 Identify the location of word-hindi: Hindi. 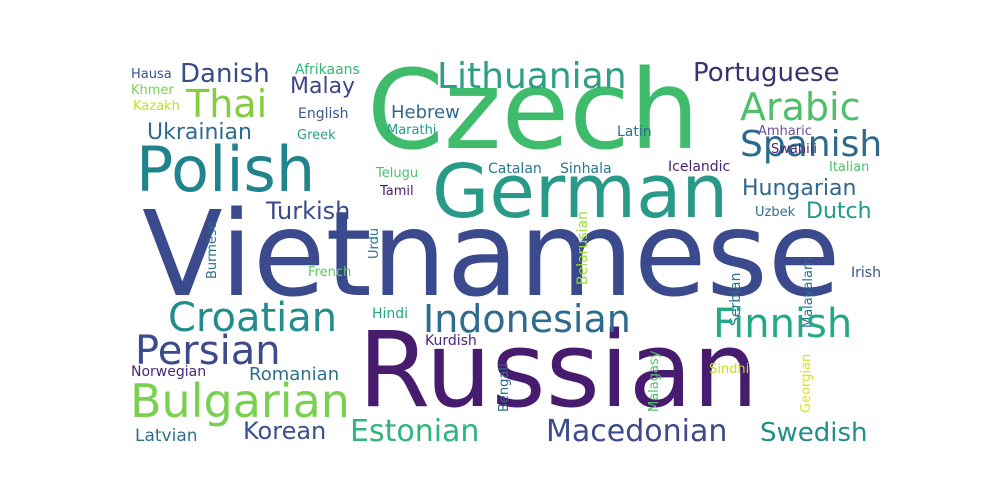
(390, 314).